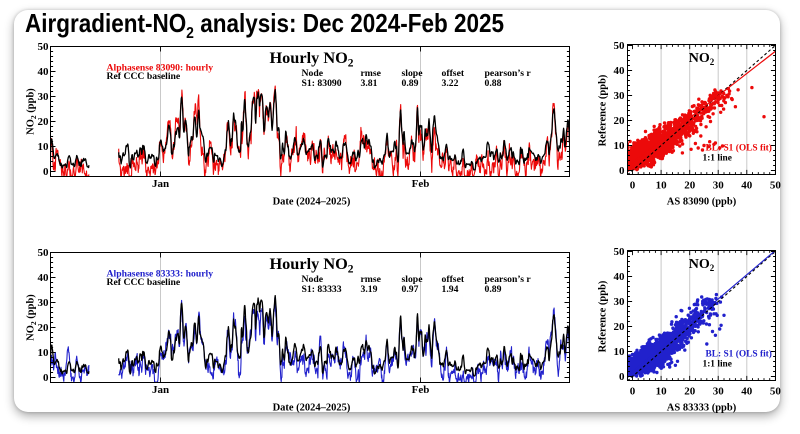  I want to click on svg-text: Alphasense 83333: hourly, so click(160, 274).